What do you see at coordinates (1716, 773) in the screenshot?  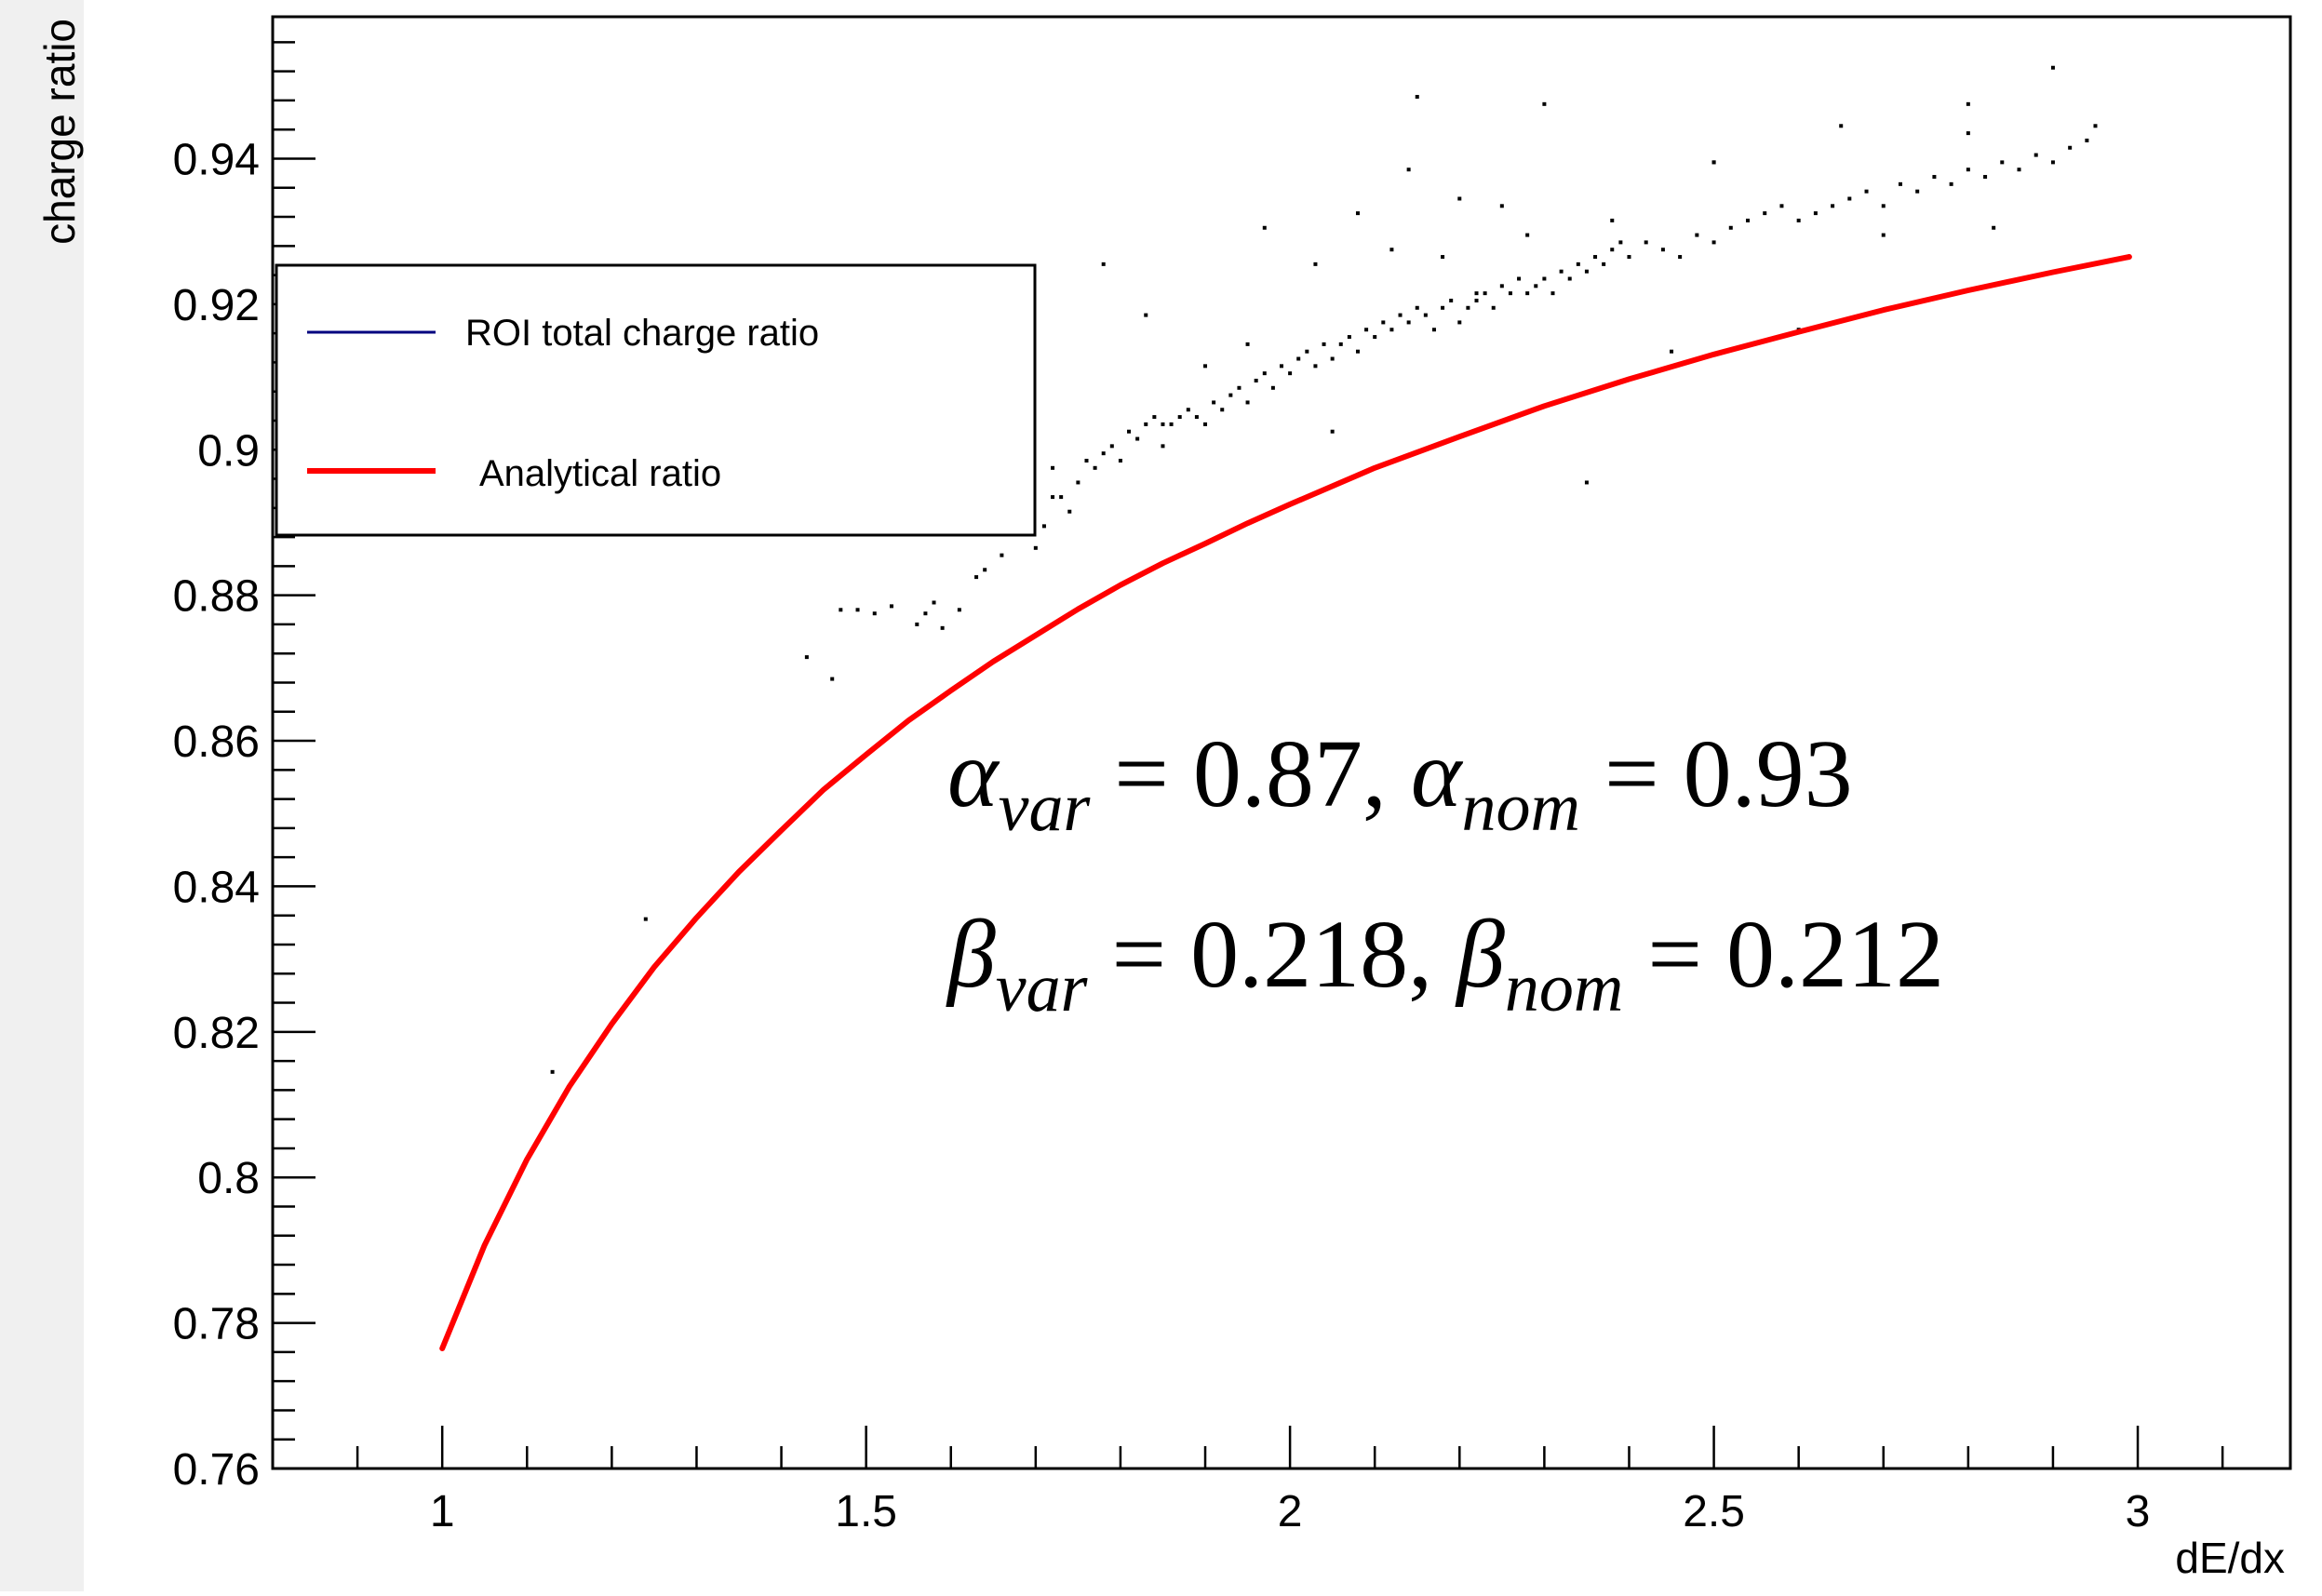 I see `alpha-nom-value: = 0.93` at bounding box center [1716, 773].